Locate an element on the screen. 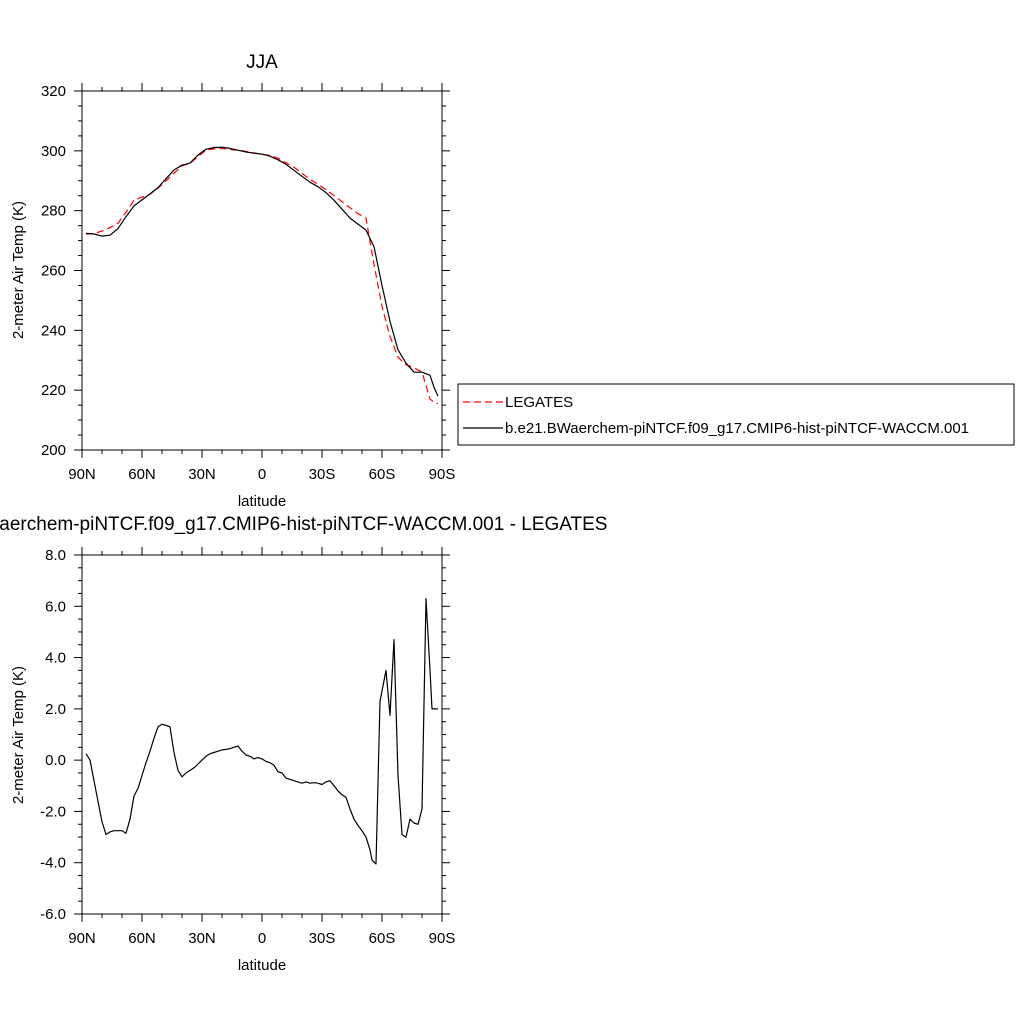 The height and width of the screenshot is (1024, 1024). top-x-tick-label: 0 is located at coordinates (262, 474).